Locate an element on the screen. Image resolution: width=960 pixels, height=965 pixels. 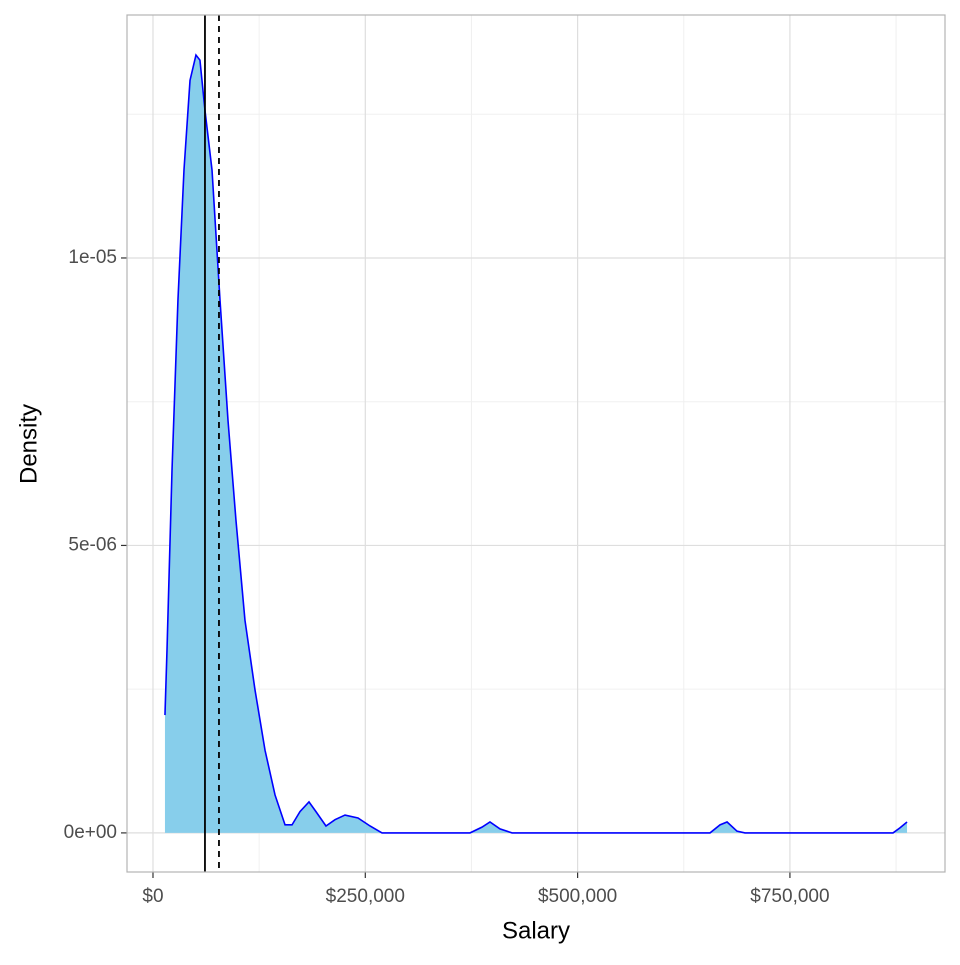
x-tick-label: $500,000 is located at coordinates (577, 896).